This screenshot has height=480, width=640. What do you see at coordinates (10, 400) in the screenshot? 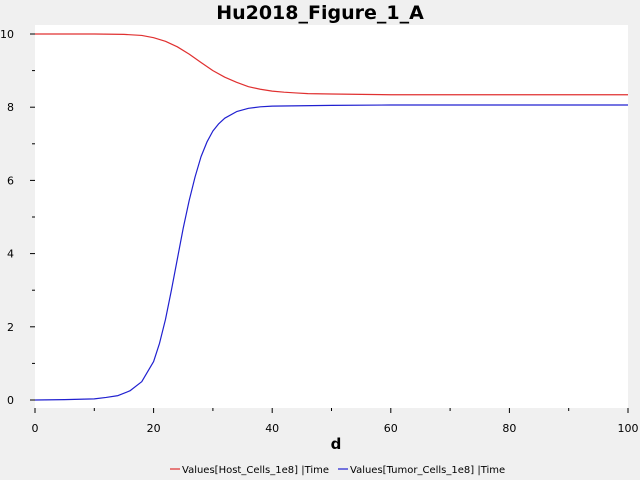
I see `y-tick-label: 0` at bounding box center [10, 400].